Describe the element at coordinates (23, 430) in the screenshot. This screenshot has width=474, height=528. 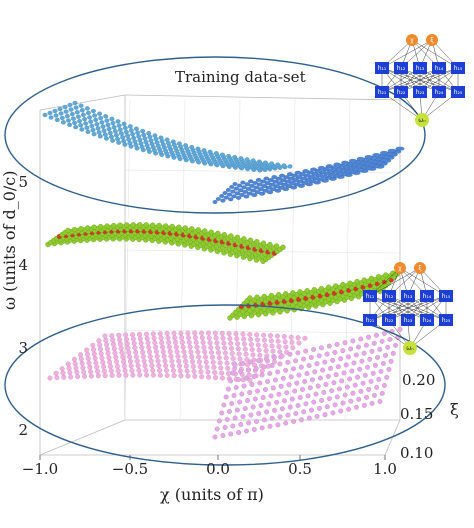
I see `y-tick-label: 2` at that location.